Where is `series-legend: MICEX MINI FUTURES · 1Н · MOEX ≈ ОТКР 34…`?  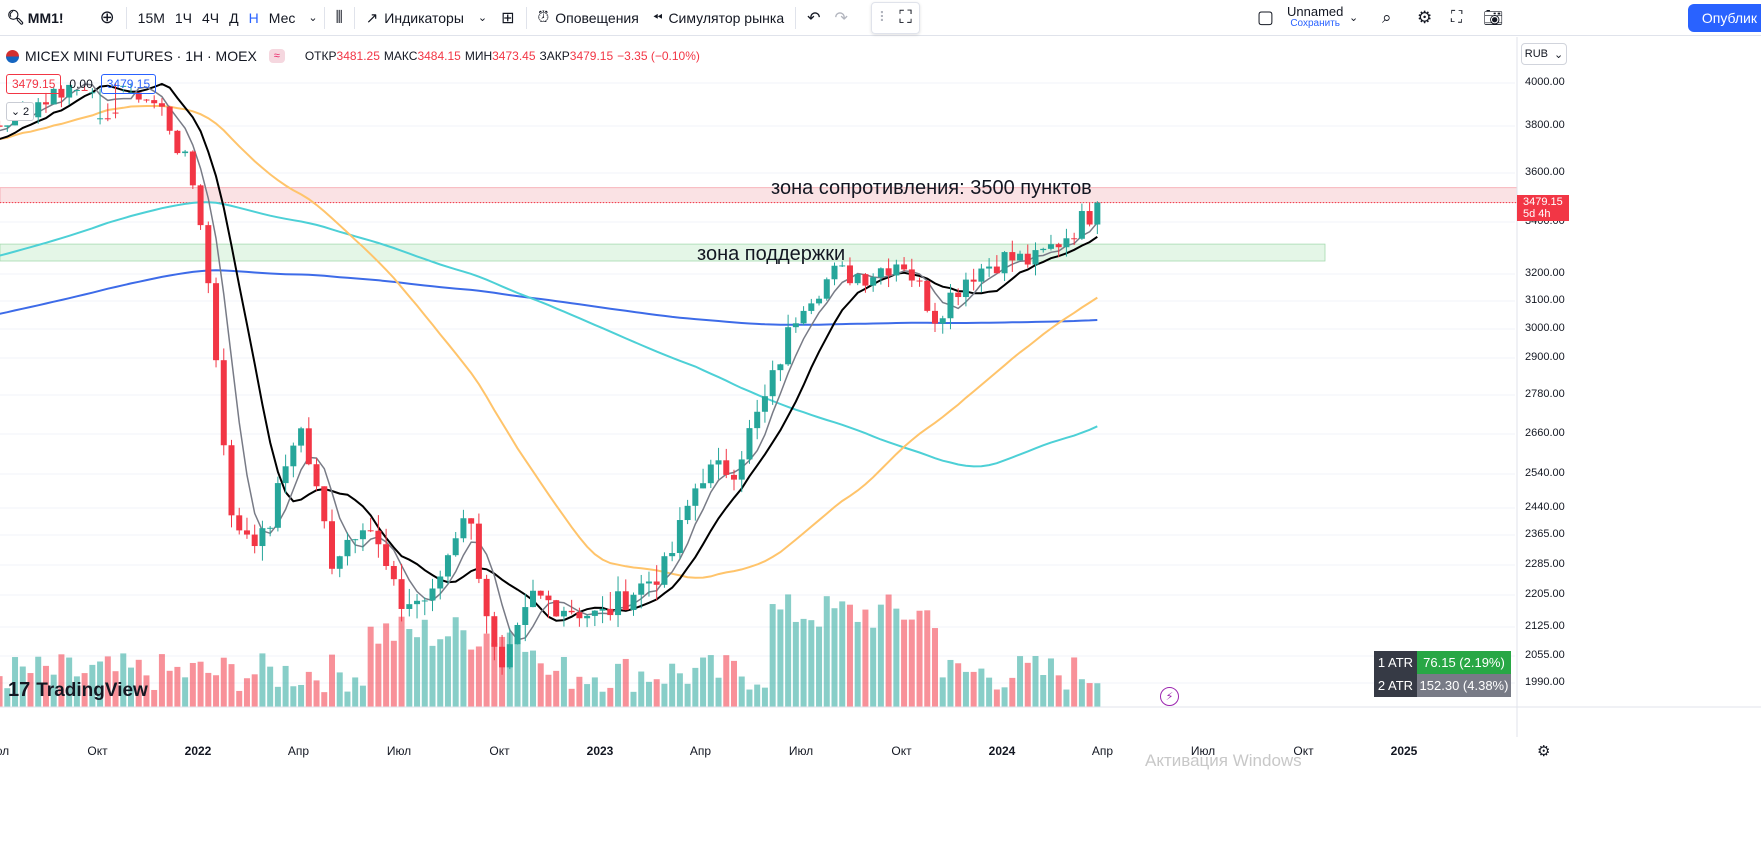 series-legend: MICEX MINI FUTURES · 1Н · MOEX ≈ ОТКР 34… is located at coordinates (353, 56).